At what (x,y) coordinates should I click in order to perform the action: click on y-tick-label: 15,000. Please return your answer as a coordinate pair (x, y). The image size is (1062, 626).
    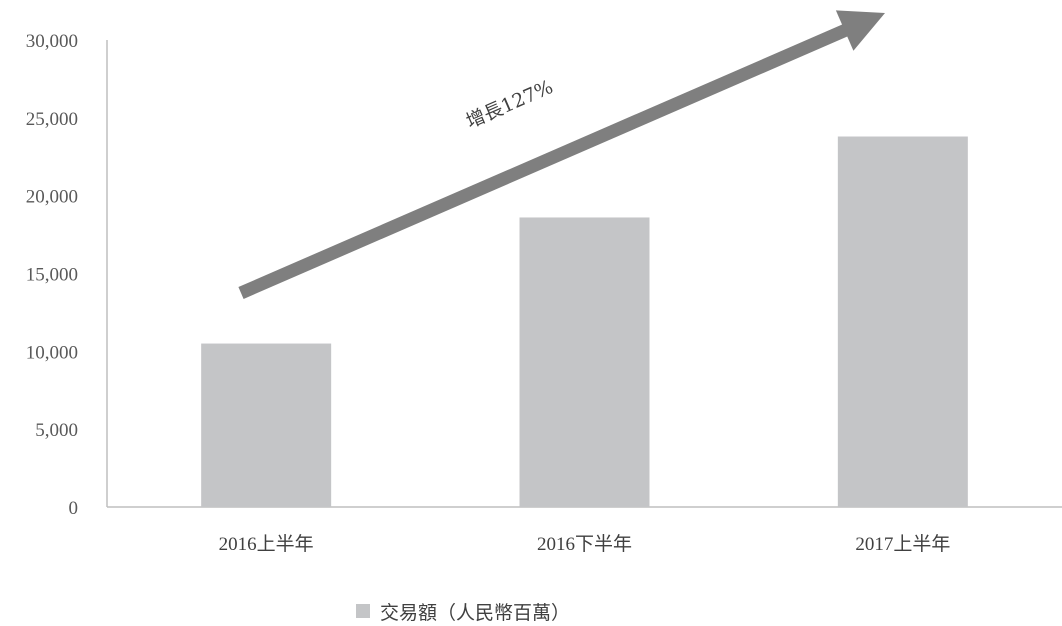
    Looking at the image, I should click on (52, 275).